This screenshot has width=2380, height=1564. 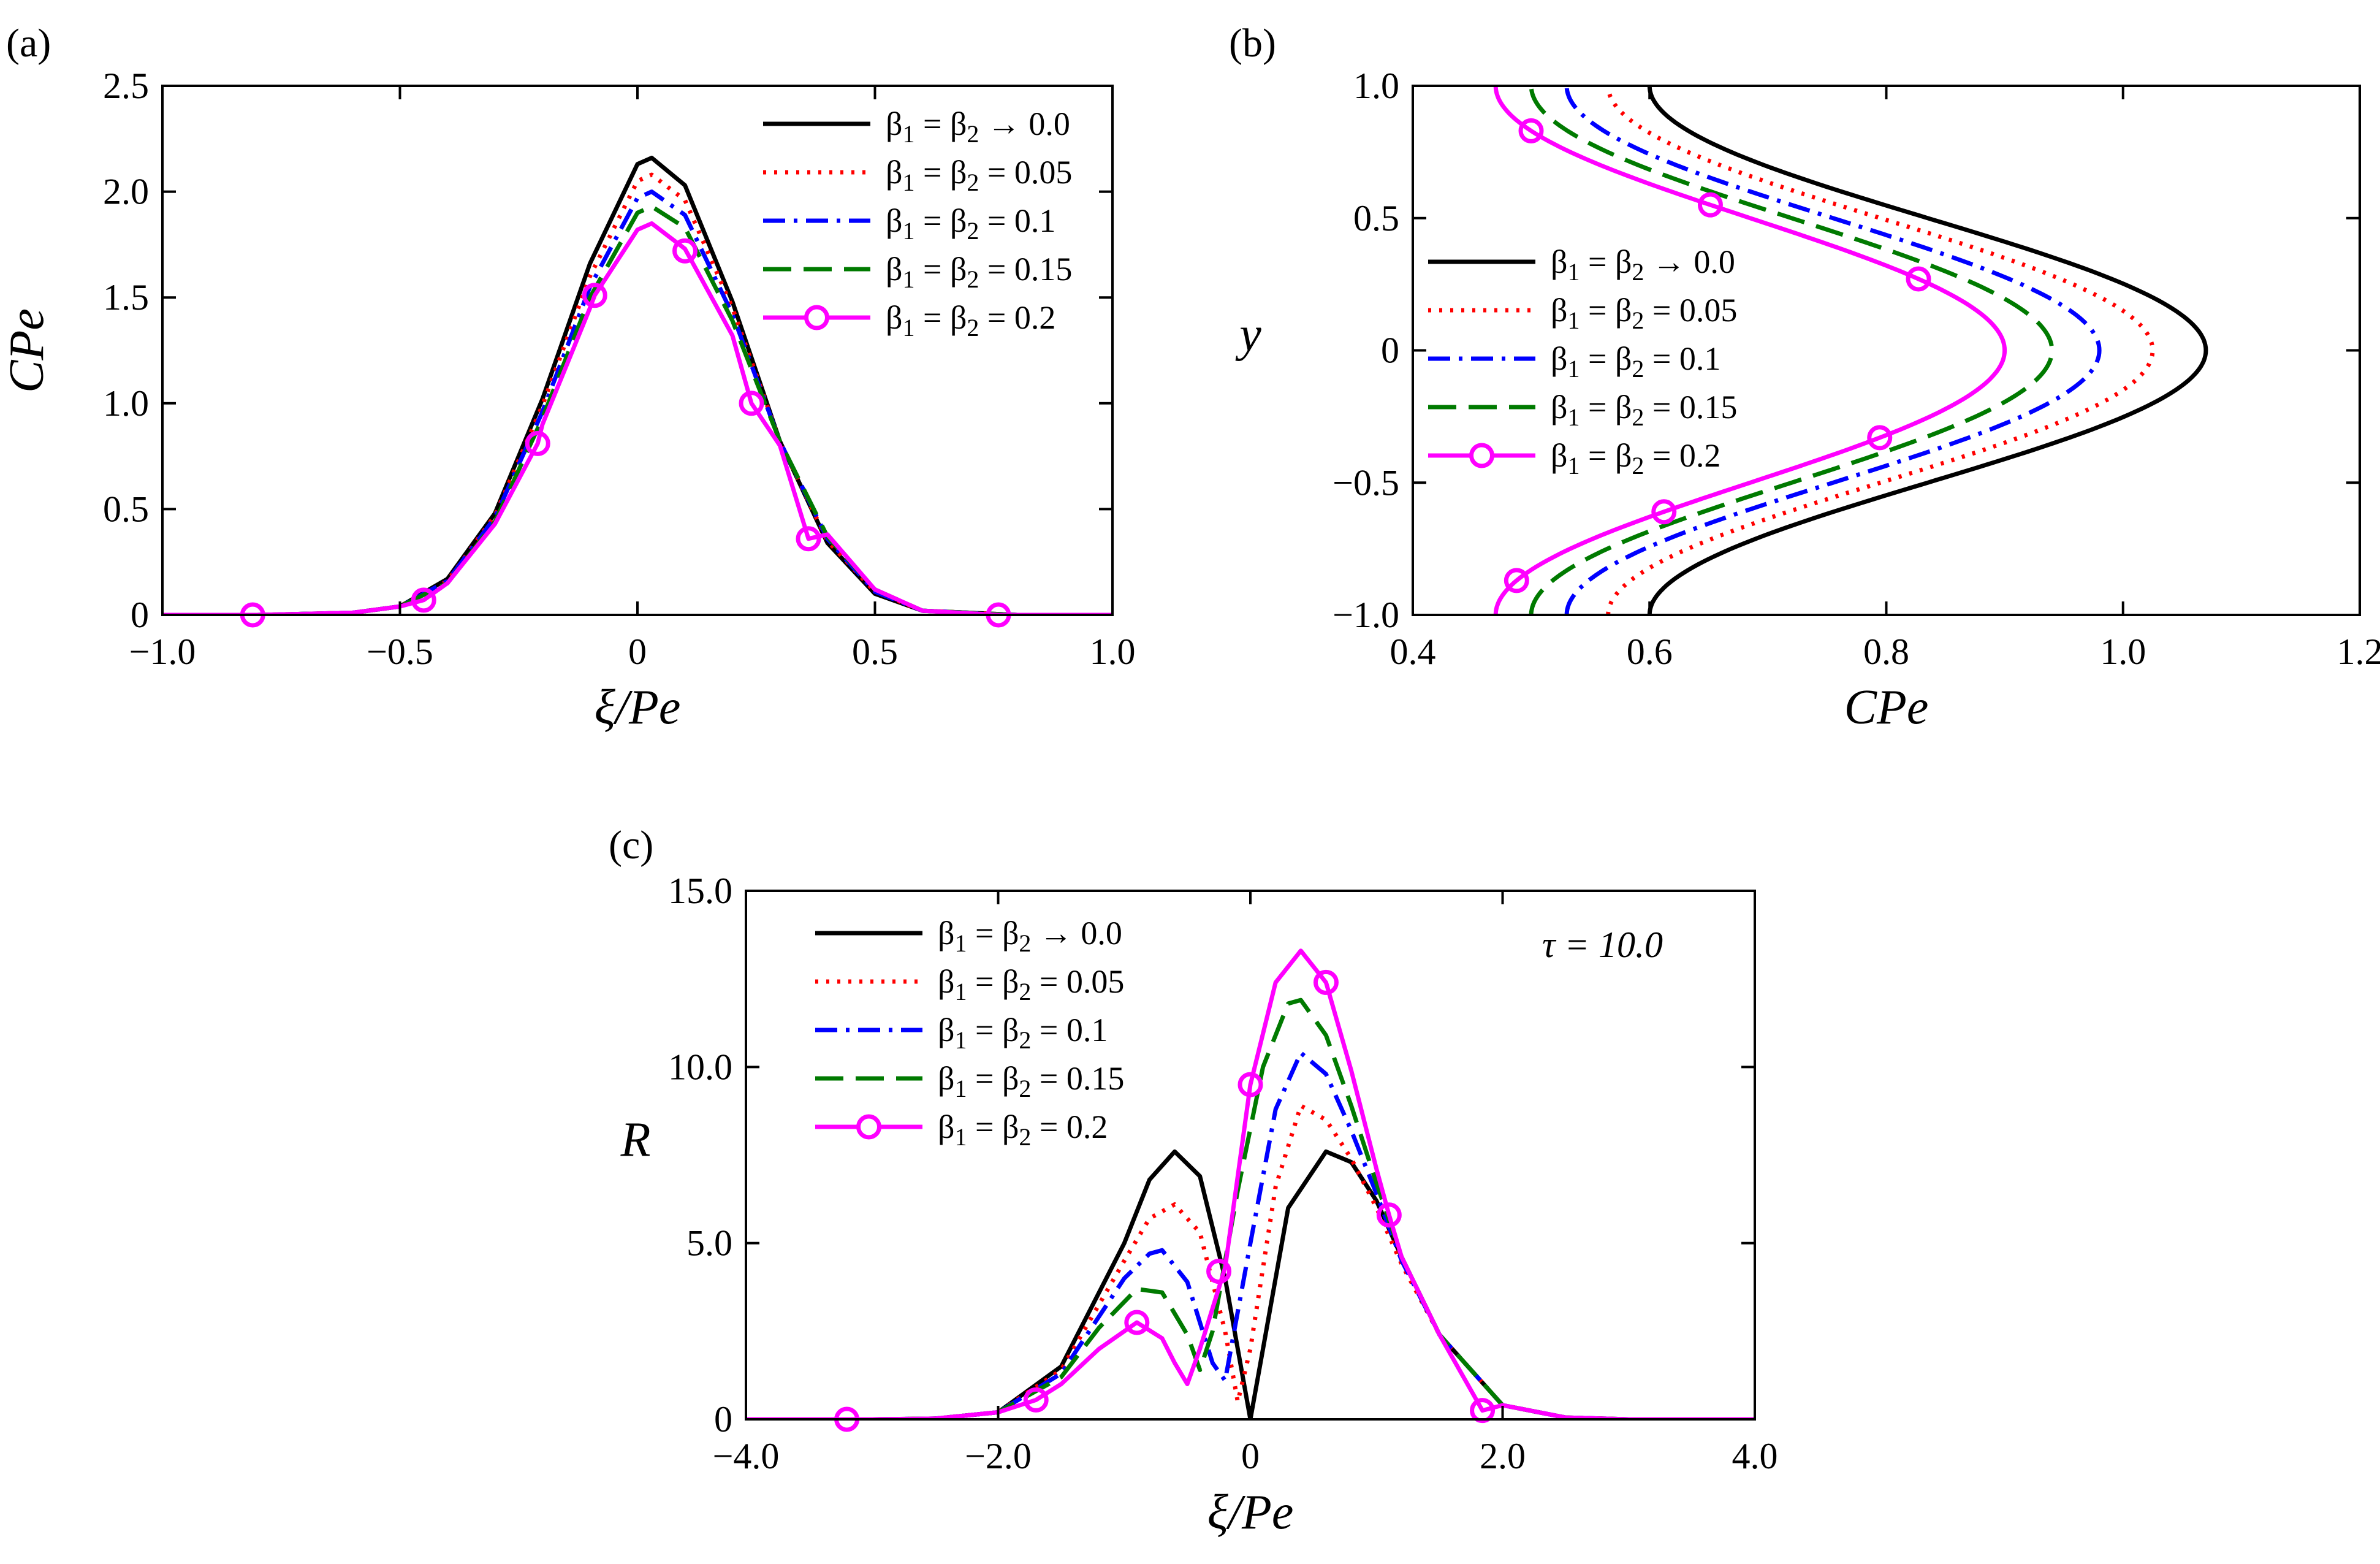 I want to click on x-tick-label: 0, so click(x=1250, y=1456).